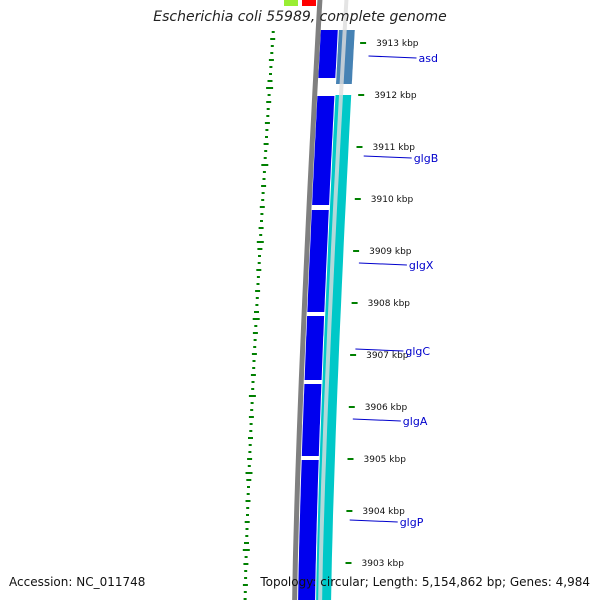 Image resolution: width=600 pixels, height=600 pixels. What do you see at coordinates (383, 512) in the screenshot?
I see `tick-label: 3904 kbp` at bounding box center [383, 512].